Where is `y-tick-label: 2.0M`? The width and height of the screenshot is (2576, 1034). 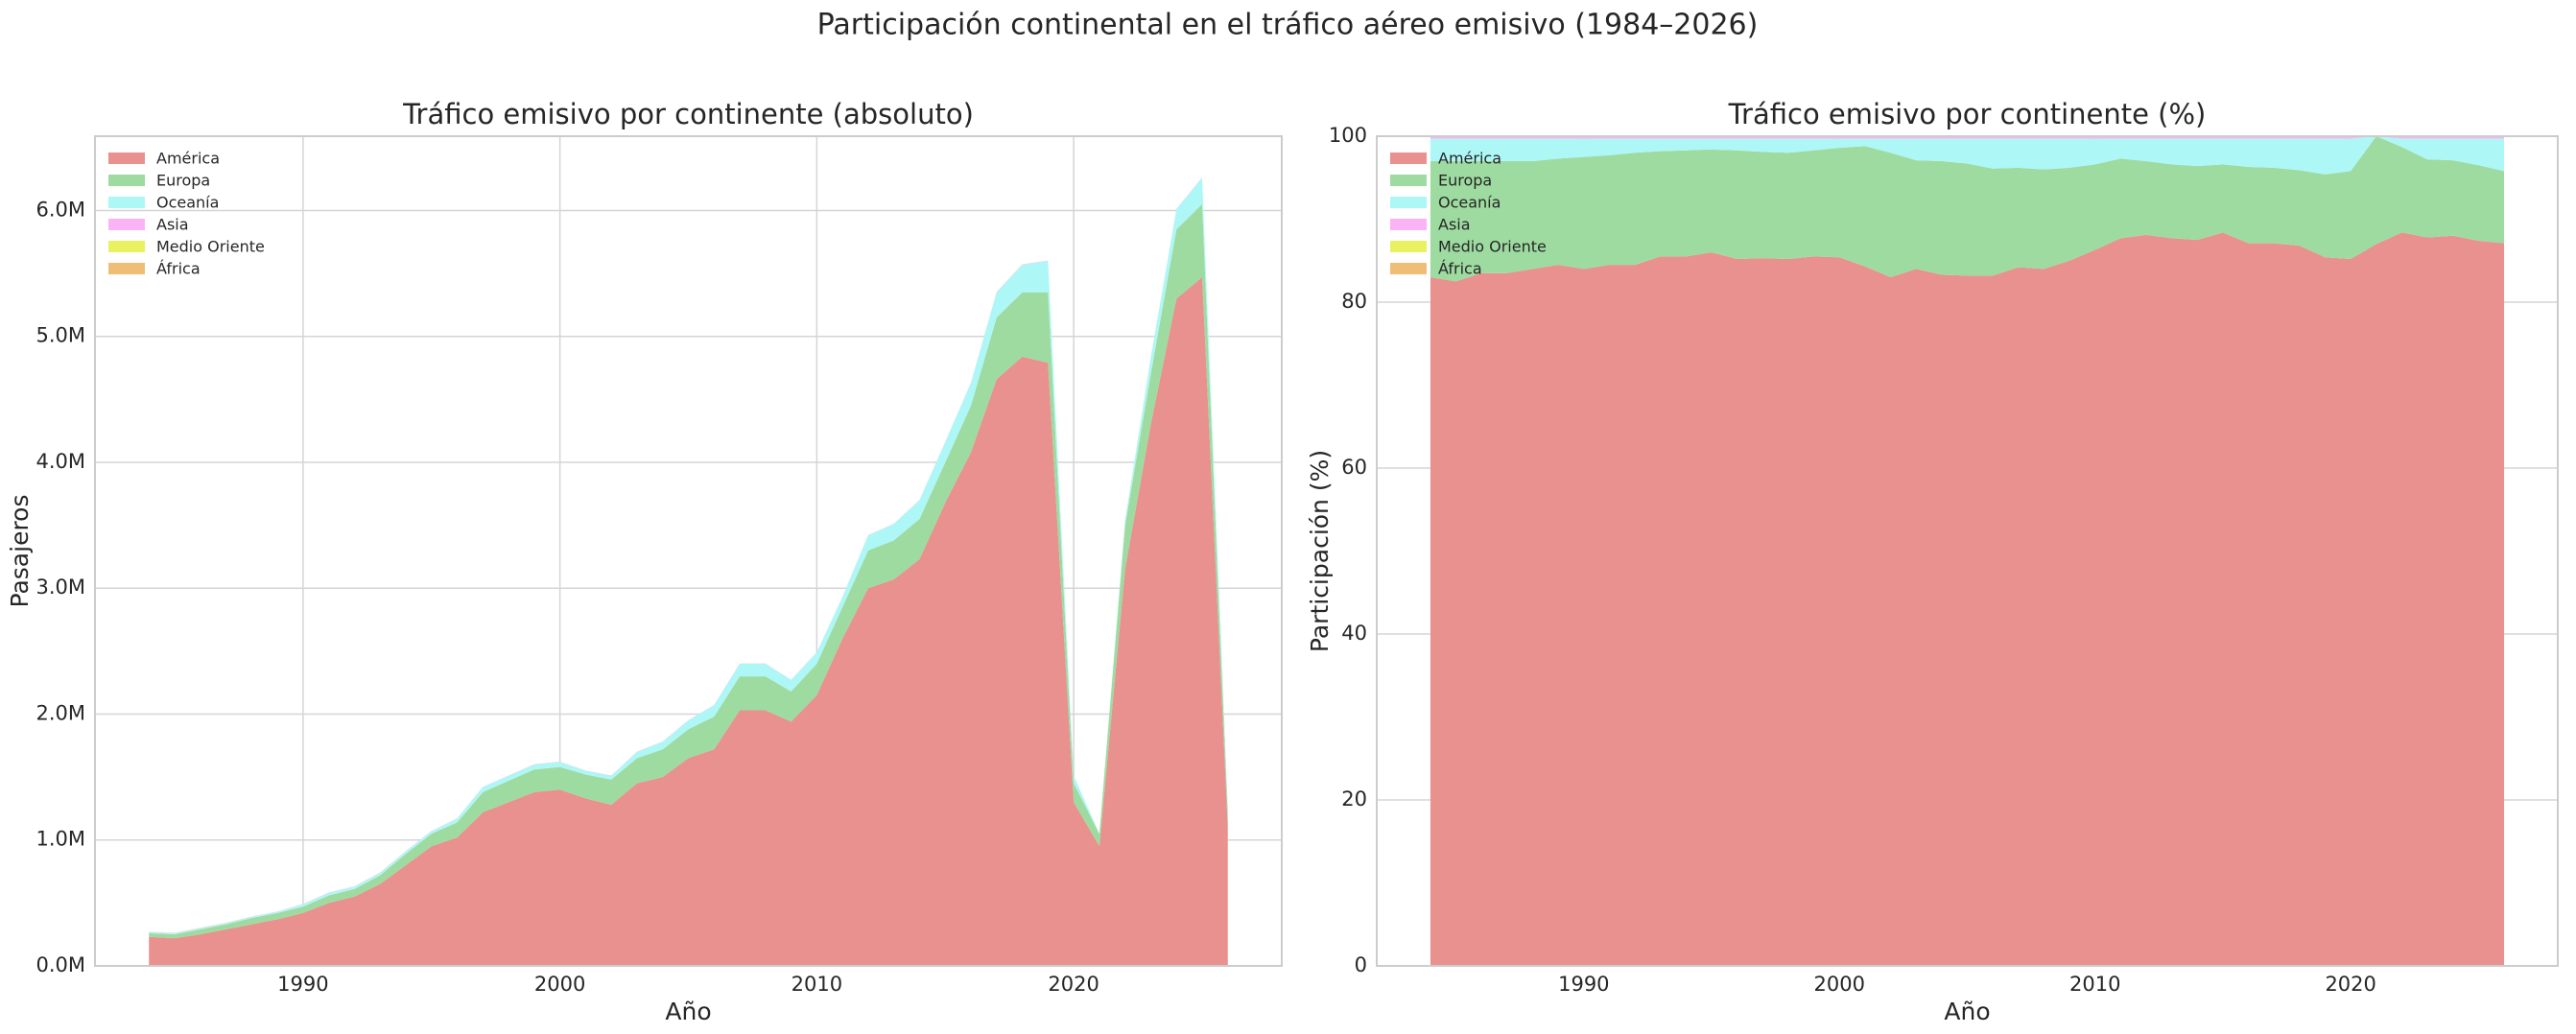
y-tick-label: 2.0M is located at coordinates (60, 712).